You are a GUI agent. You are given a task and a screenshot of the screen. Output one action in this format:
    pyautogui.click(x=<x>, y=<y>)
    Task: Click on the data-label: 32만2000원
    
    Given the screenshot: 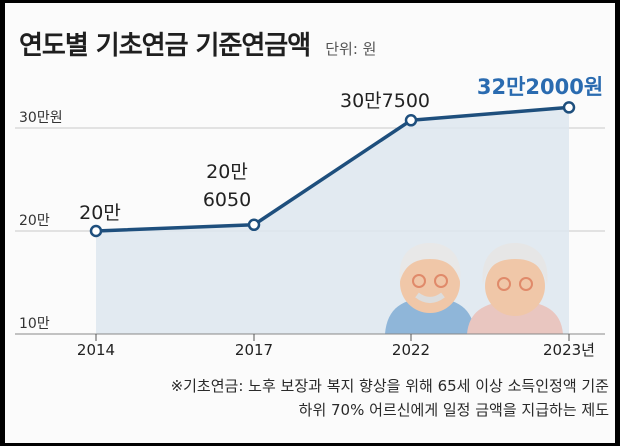 What is the action you would take?
    pyautogui.click(x=540, y=87)
    